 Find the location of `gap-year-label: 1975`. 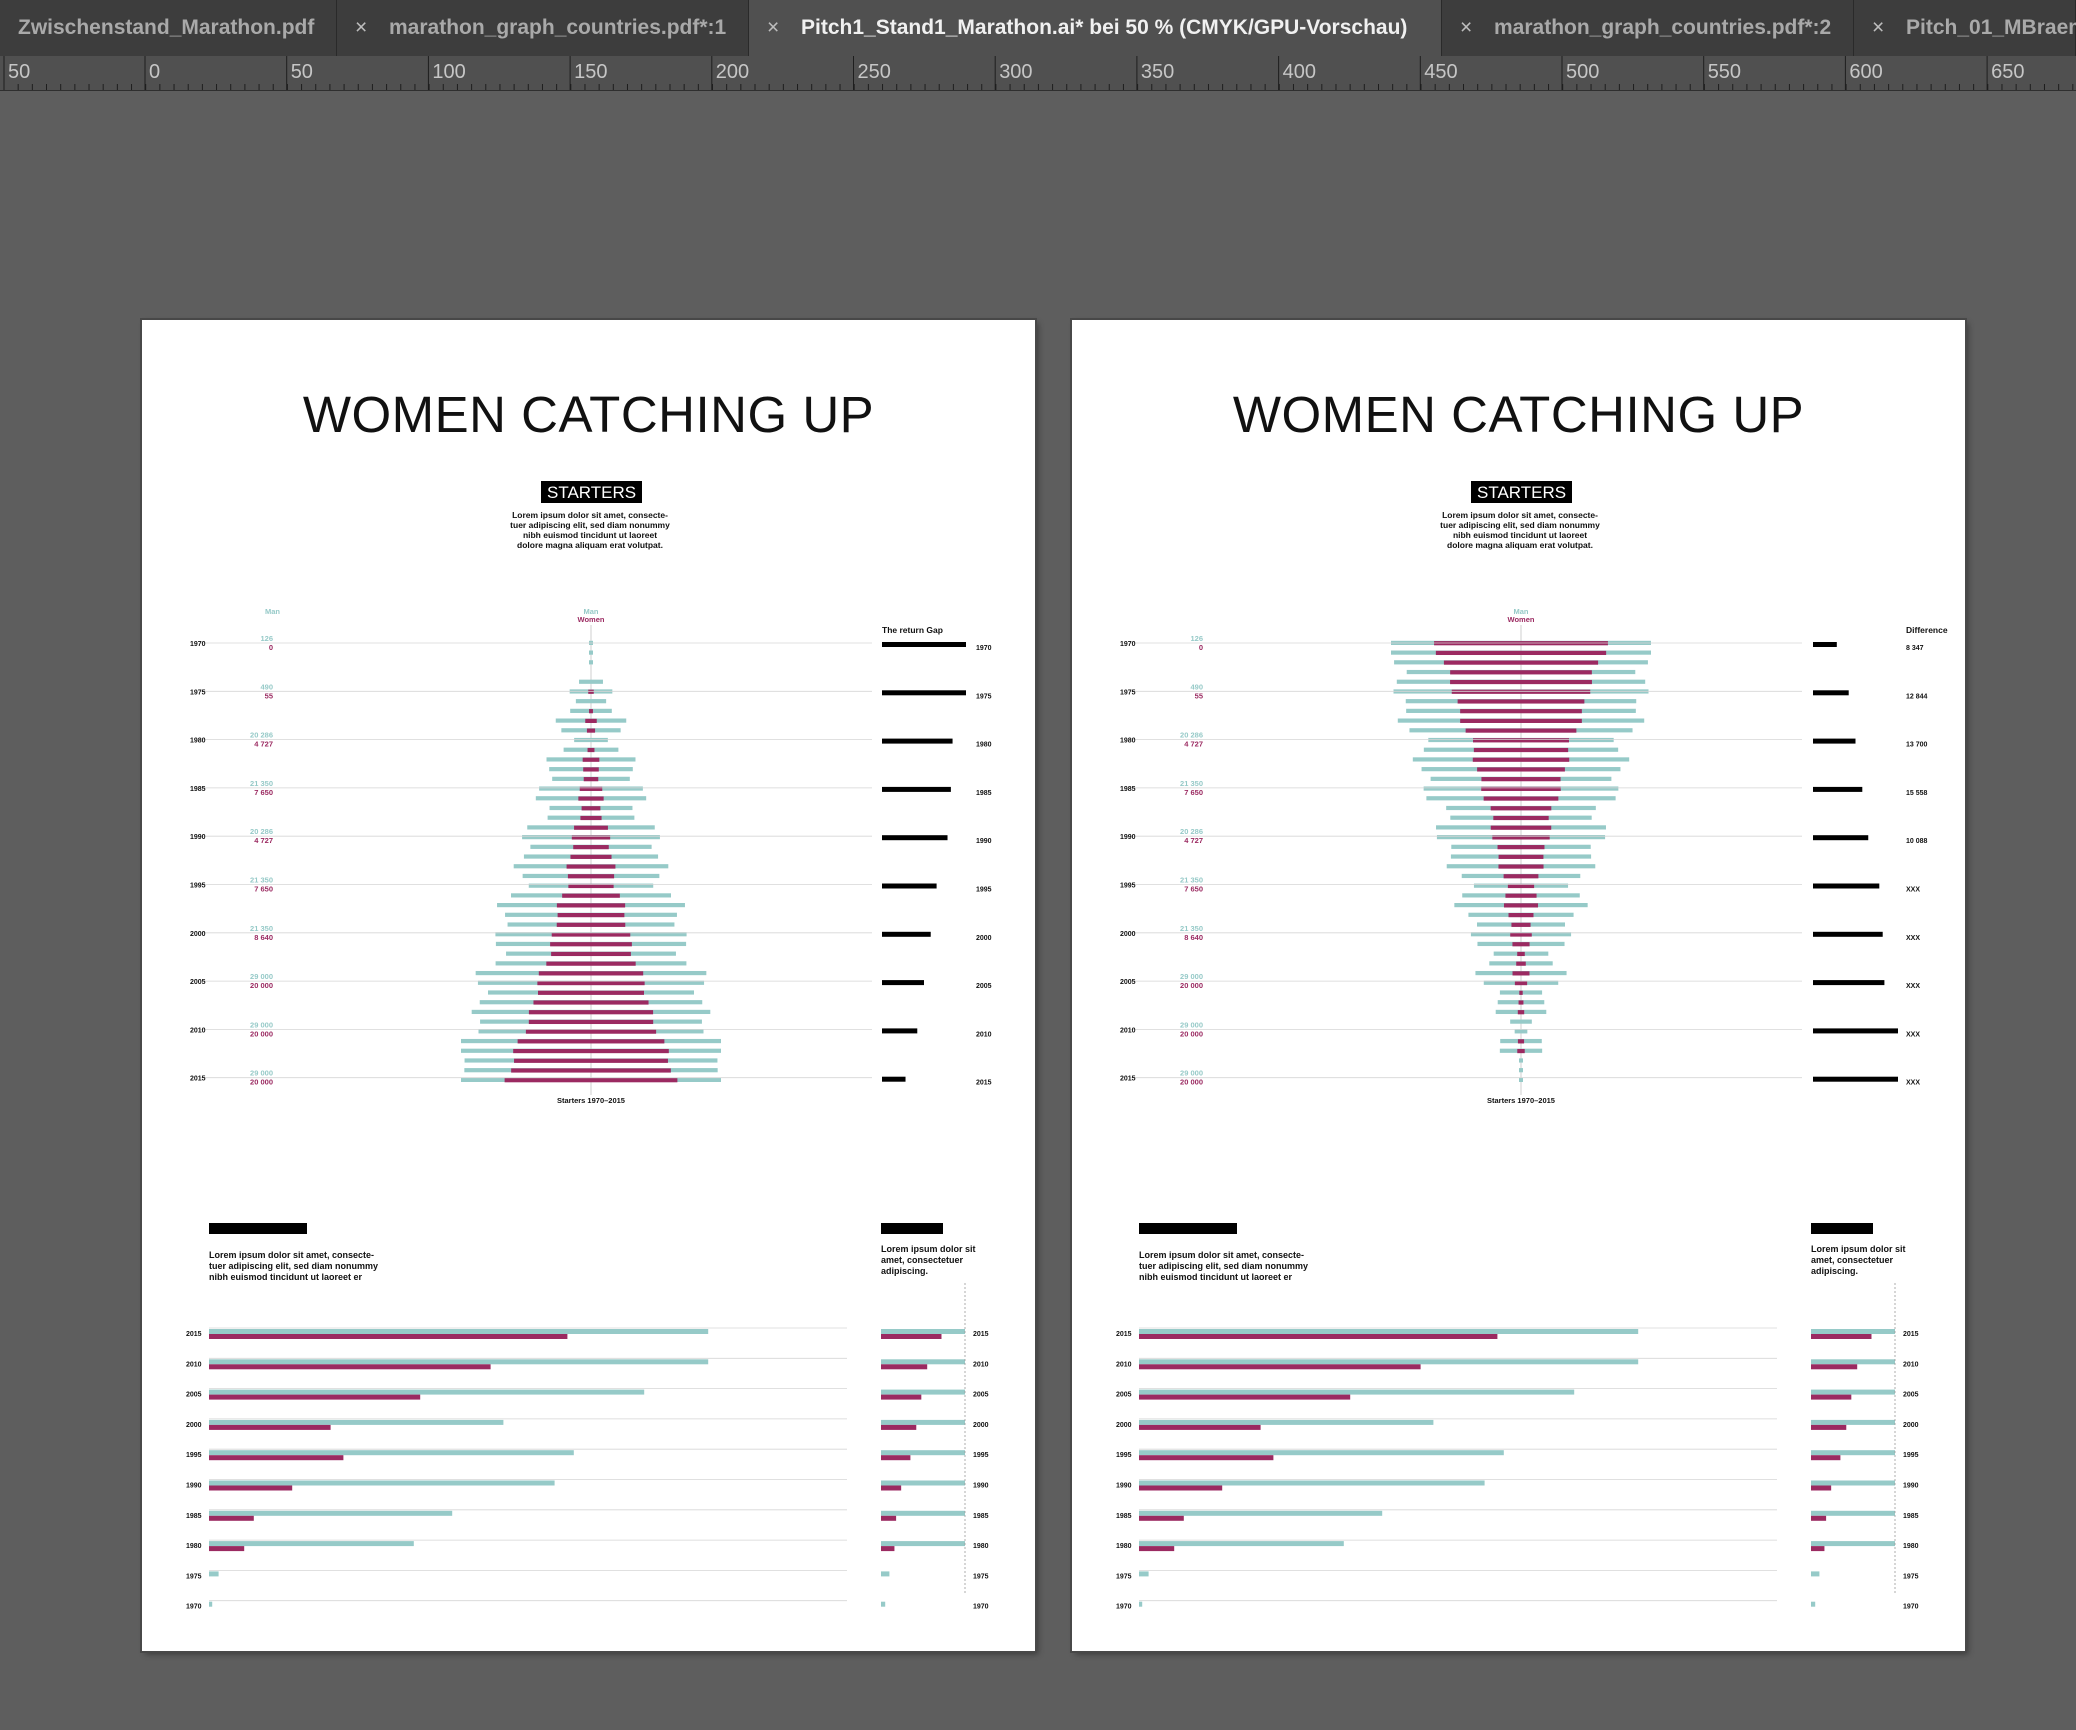

gap-year-label: 1975 is located at coordinates (984, 696).